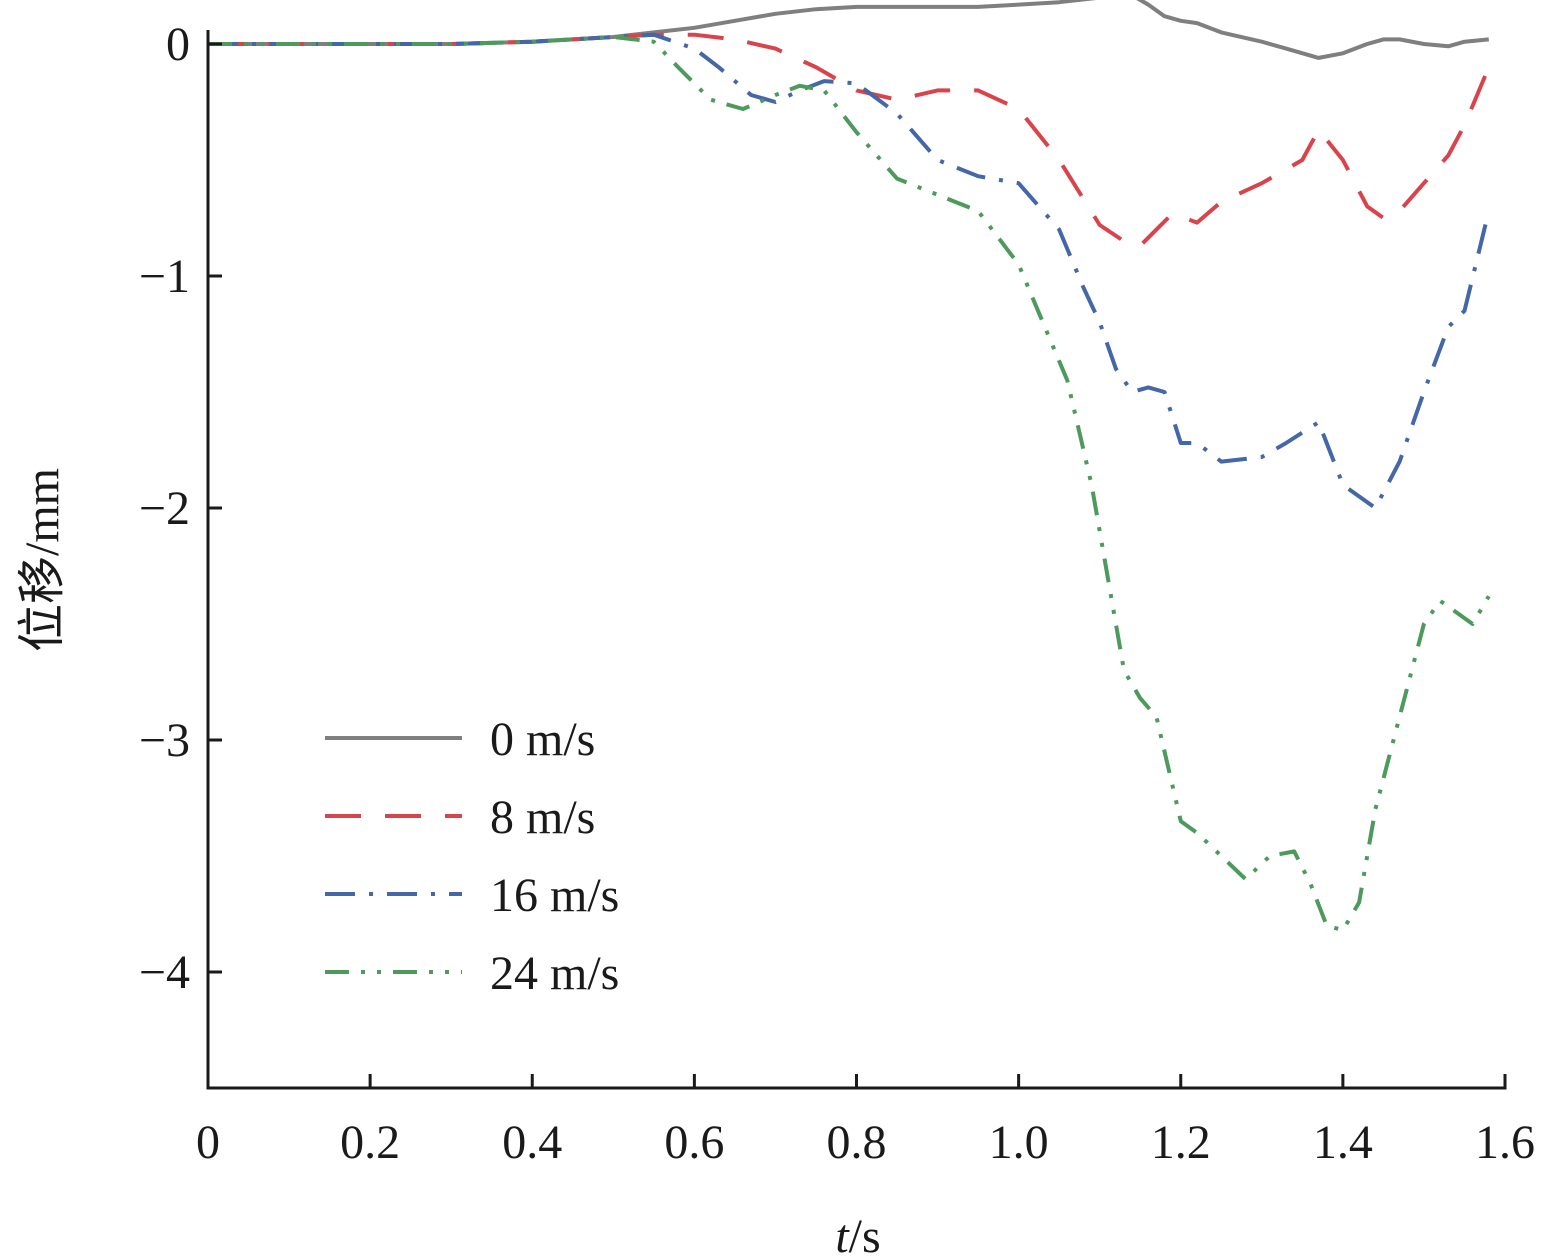  I want to click on x-axis-title: t/s, so click(857, 1233).